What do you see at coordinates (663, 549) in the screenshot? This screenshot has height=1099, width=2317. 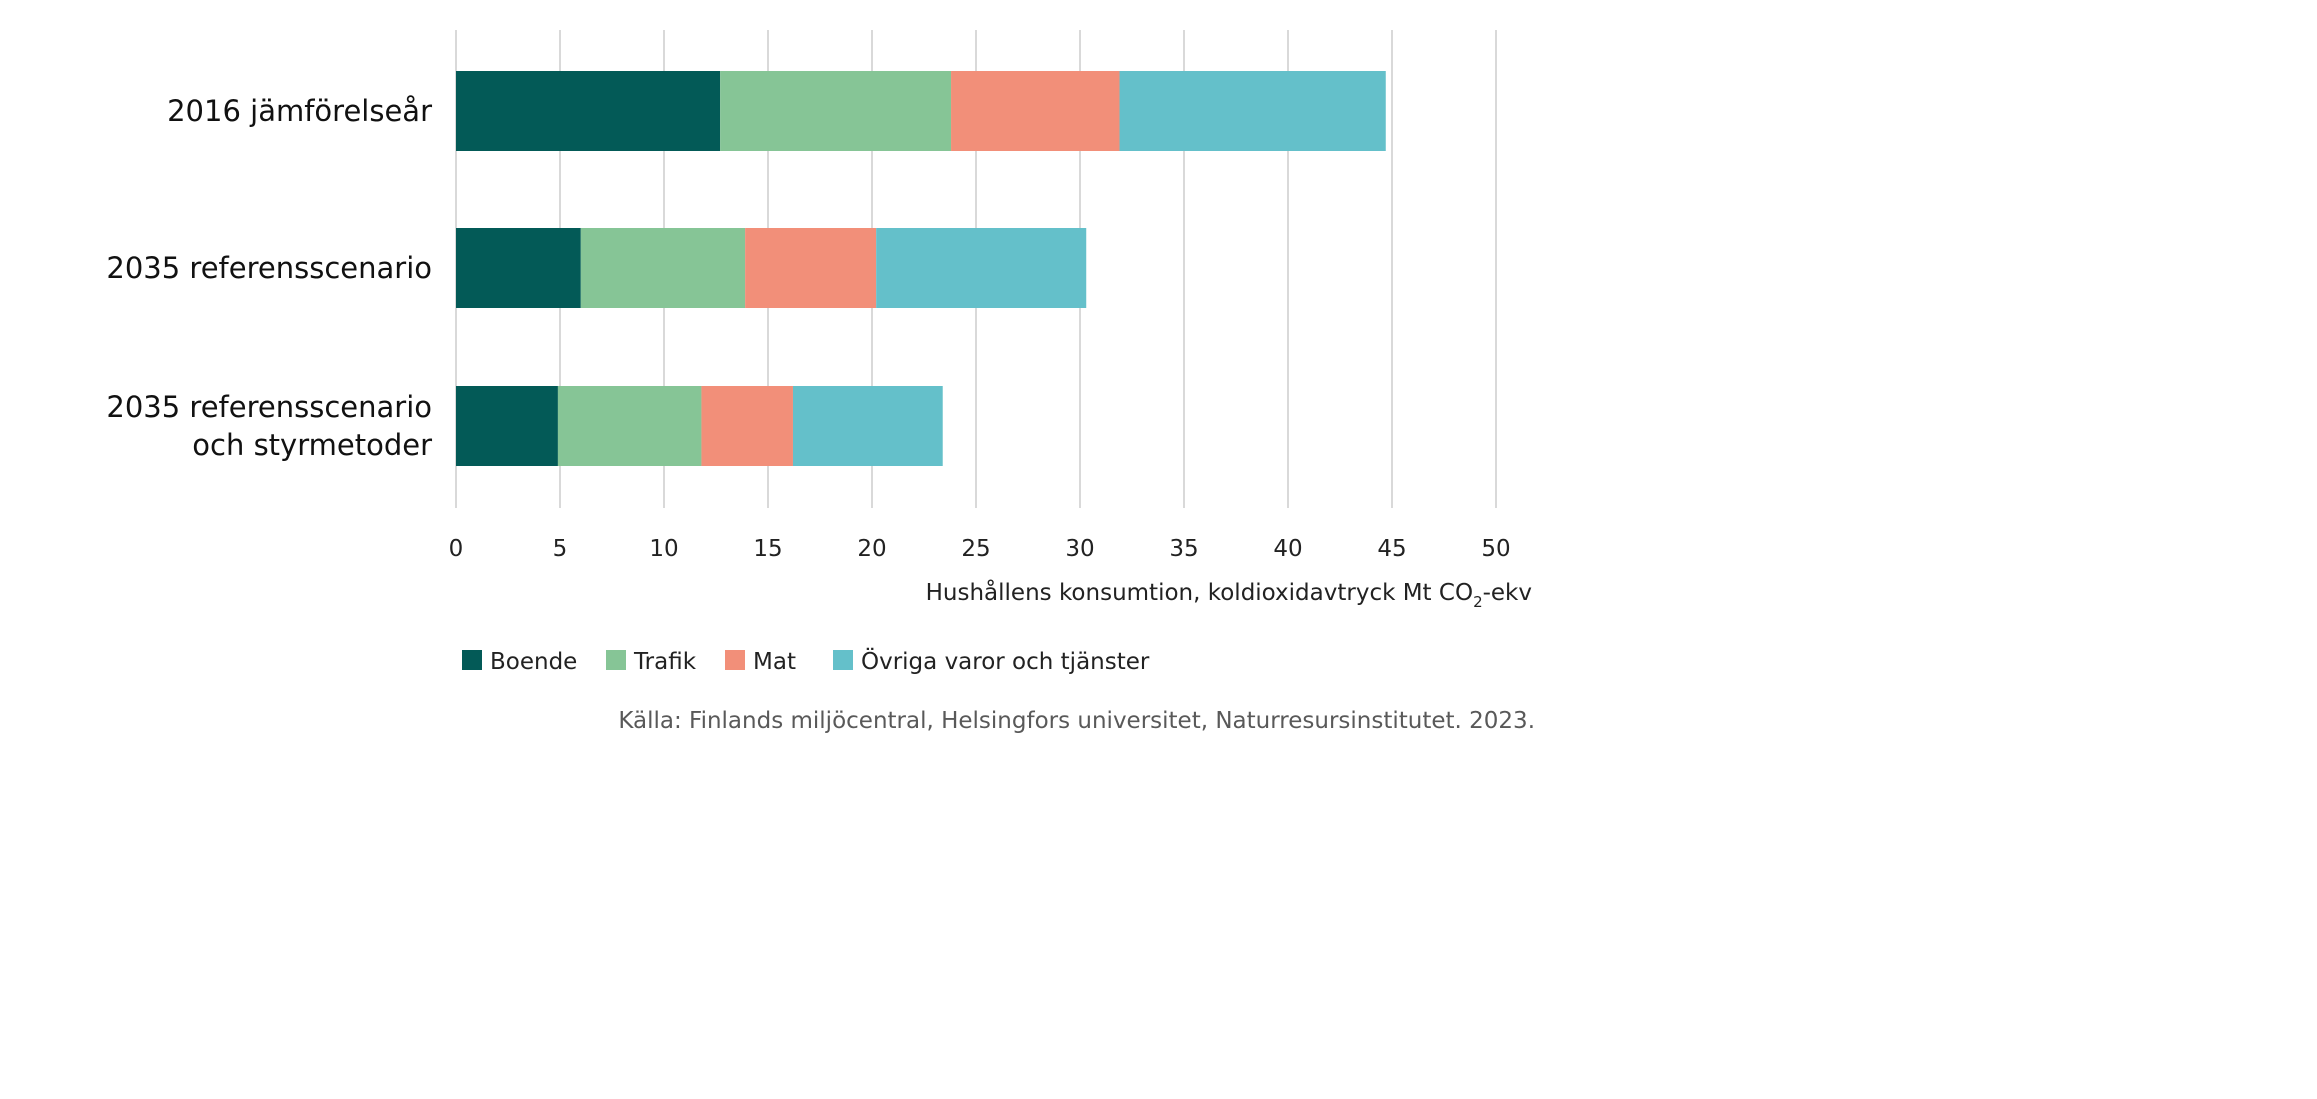 I see `x-tick-label: 10` at bounding box center [663, 549].